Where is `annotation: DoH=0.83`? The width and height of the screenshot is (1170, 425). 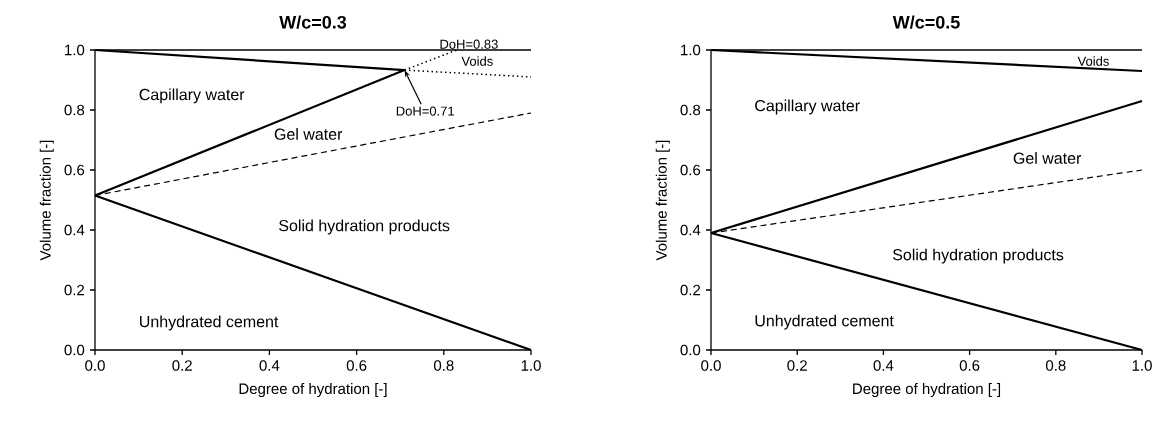
annotation: DoH=0.83 is located at coordinates (469, 44).